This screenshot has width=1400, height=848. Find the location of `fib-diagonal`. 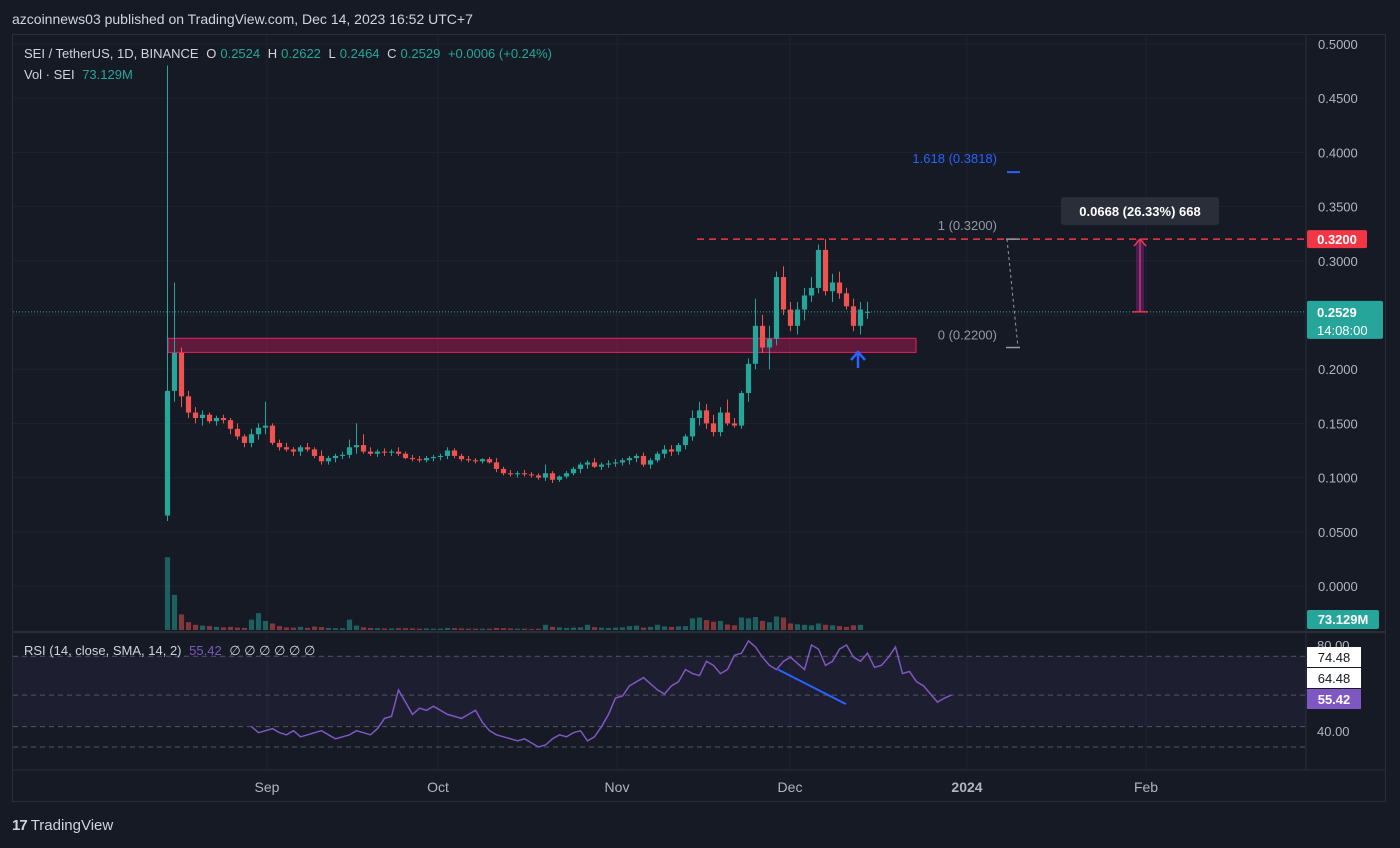

fib-diagonal is located at coordinates (1012, 293).